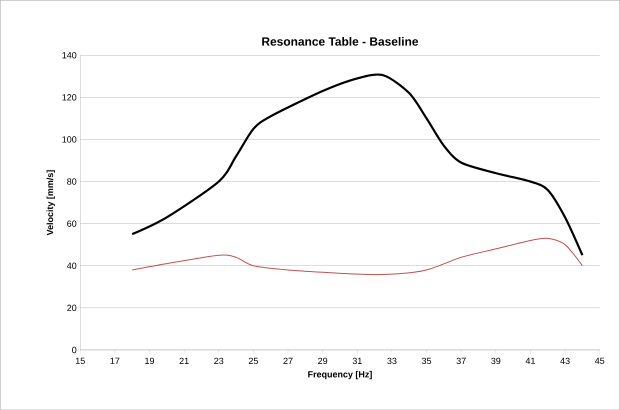  I want to click on y-tick-label: 120, so click(69, 97).